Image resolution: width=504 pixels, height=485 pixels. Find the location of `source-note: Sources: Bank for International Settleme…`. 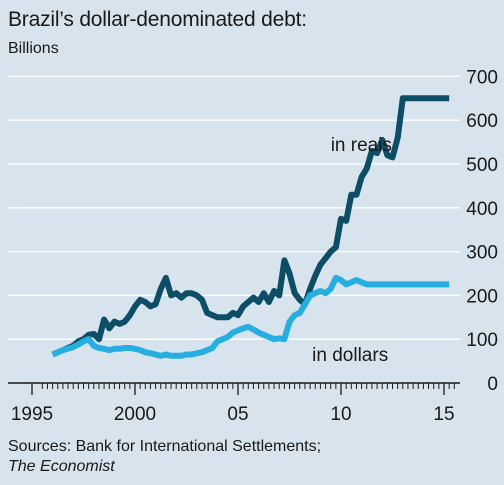

source-note: Sources: Bank for International Settleme… is located at coordinates (164, 457).